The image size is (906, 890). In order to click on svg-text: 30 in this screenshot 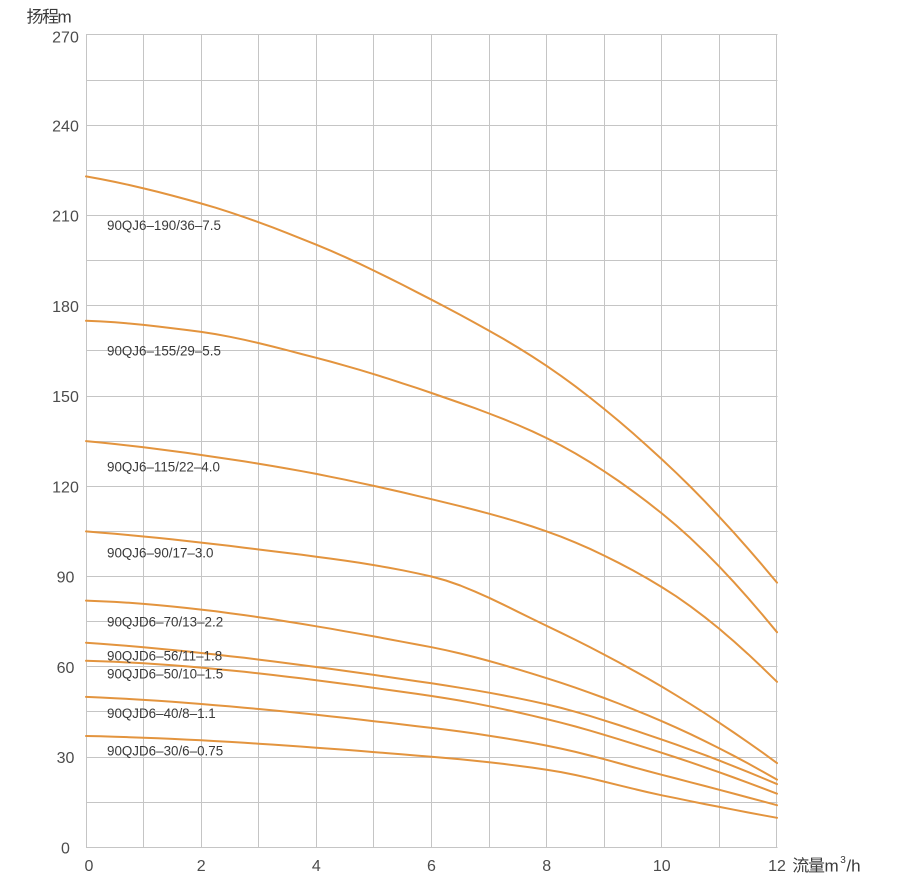, I will do `click(66, 758)`.